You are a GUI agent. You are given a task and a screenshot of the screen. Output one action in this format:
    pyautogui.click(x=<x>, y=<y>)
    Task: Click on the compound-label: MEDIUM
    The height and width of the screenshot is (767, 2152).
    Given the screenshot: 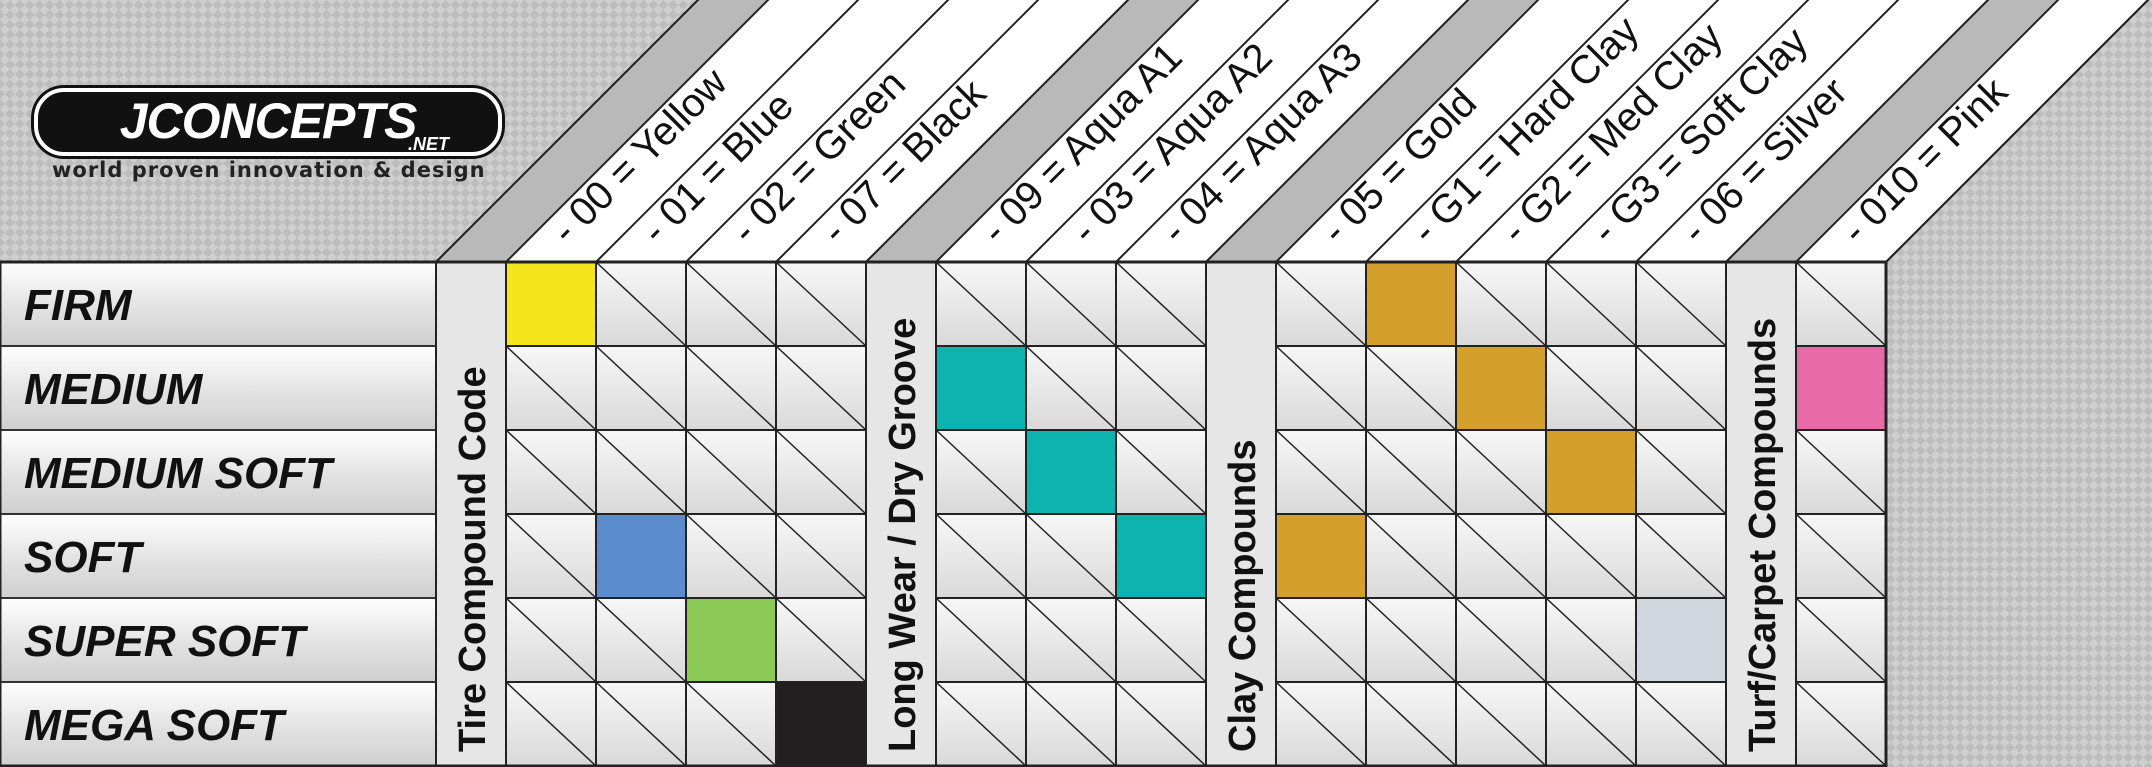 What is the action you would take?
    pyautogui.click(x=114, y=389)
    